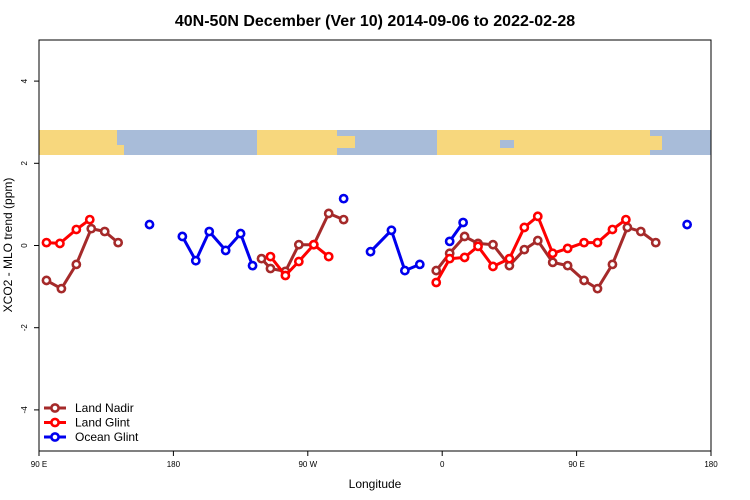 The height and width of the screenshot is (500, 750). I want to click on x-tick-label: 0, so click(442, 464).